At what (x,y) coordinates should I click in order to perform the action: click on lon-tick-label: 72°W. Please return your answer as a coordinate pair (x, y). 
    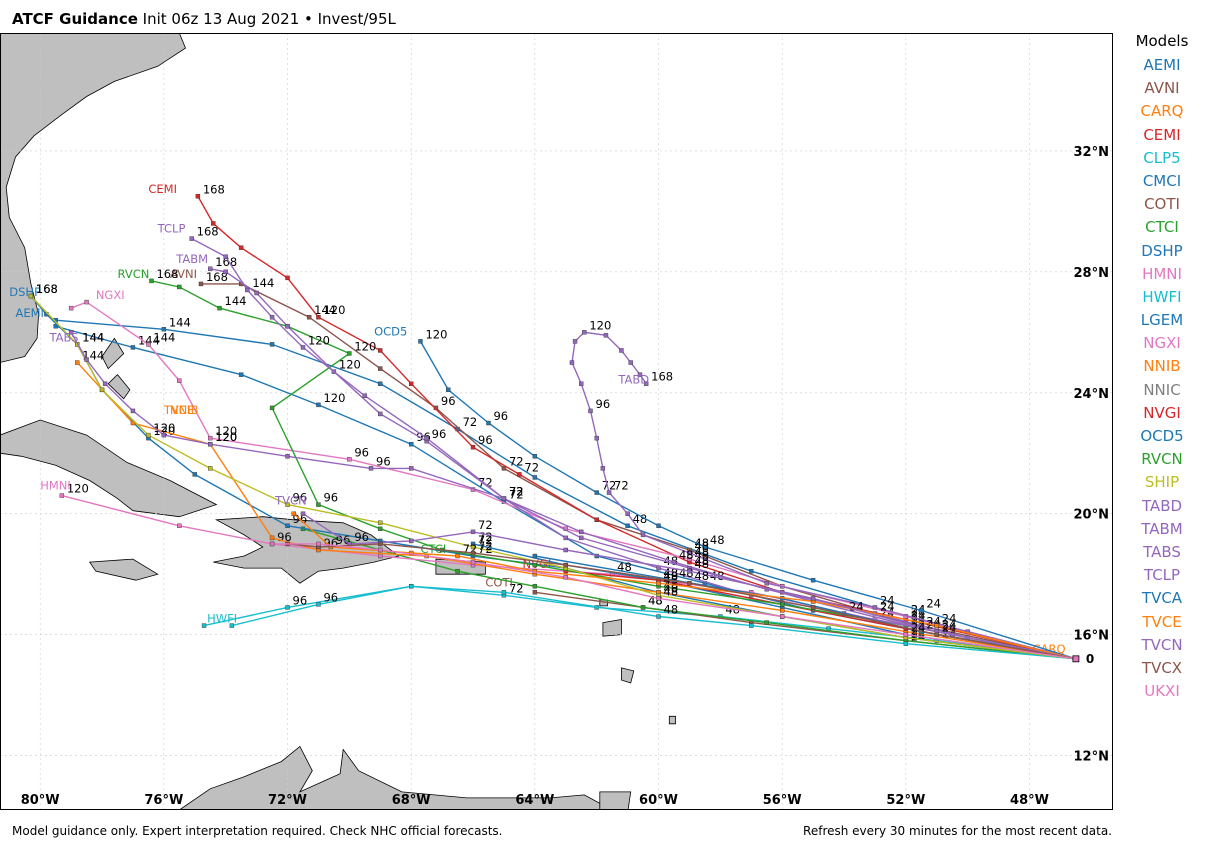
    Looking at the image, I should click on (287, 800).